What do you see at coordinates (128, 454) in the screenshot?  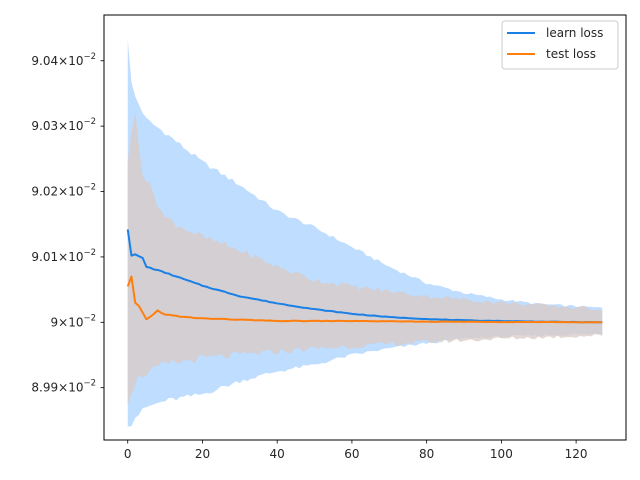 I see `x-tick-label: 0` at bounding box center [128, 454].